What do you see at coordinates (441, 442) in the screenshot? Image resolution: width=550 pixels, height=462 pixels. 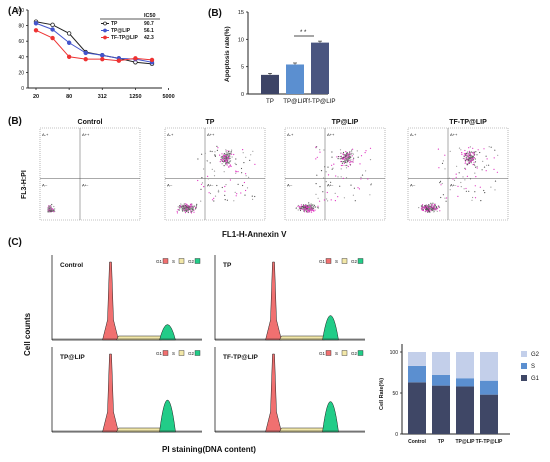 I see `stack-category-label: TP` at bounding box center [441, 442].